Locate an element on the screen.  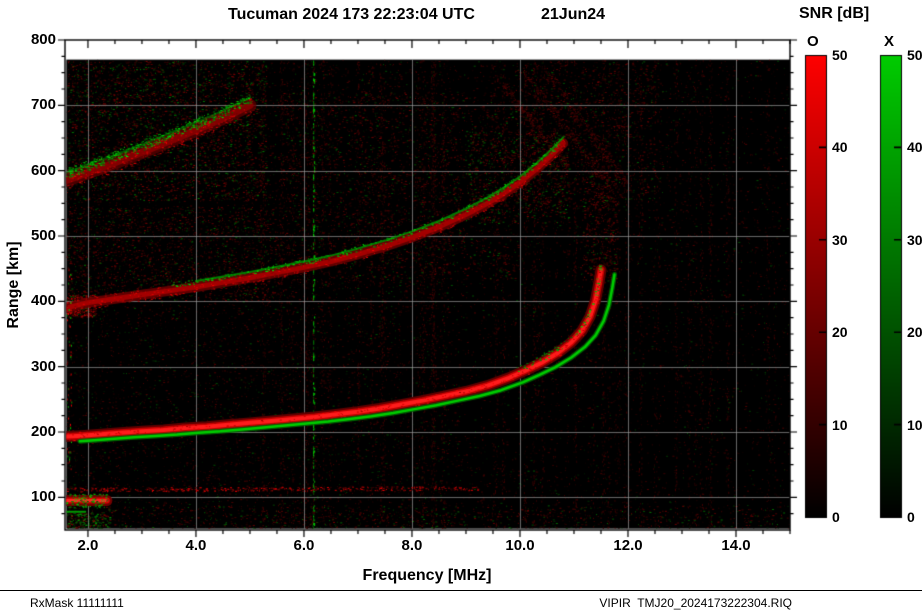
o-colorbar-tick-label: 20 is located at coordinates (840, 332).